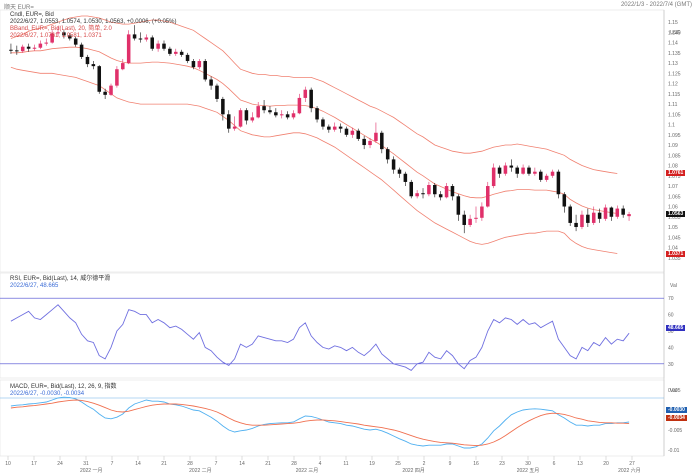 The height and width of the screenshot is (476, 696). What do you see at coordinates (47, 394) in the screenshot?
I see `macd-legend-values: 2022/6/27, -0.0030, -0.0034` at bounding box center [47, 394].